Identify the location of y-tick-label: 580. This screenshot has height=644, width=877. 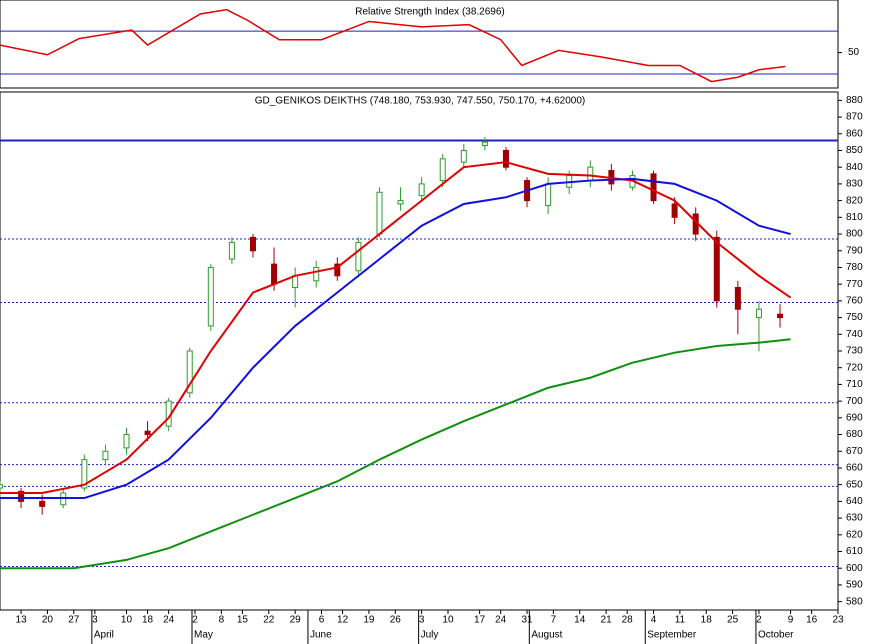
(854, 601).